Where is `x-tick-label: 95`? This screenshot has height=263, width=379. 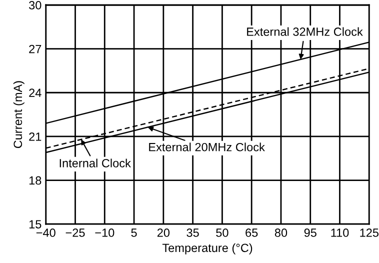
x-tick-label: 95 is located at coordinates (310, 232).